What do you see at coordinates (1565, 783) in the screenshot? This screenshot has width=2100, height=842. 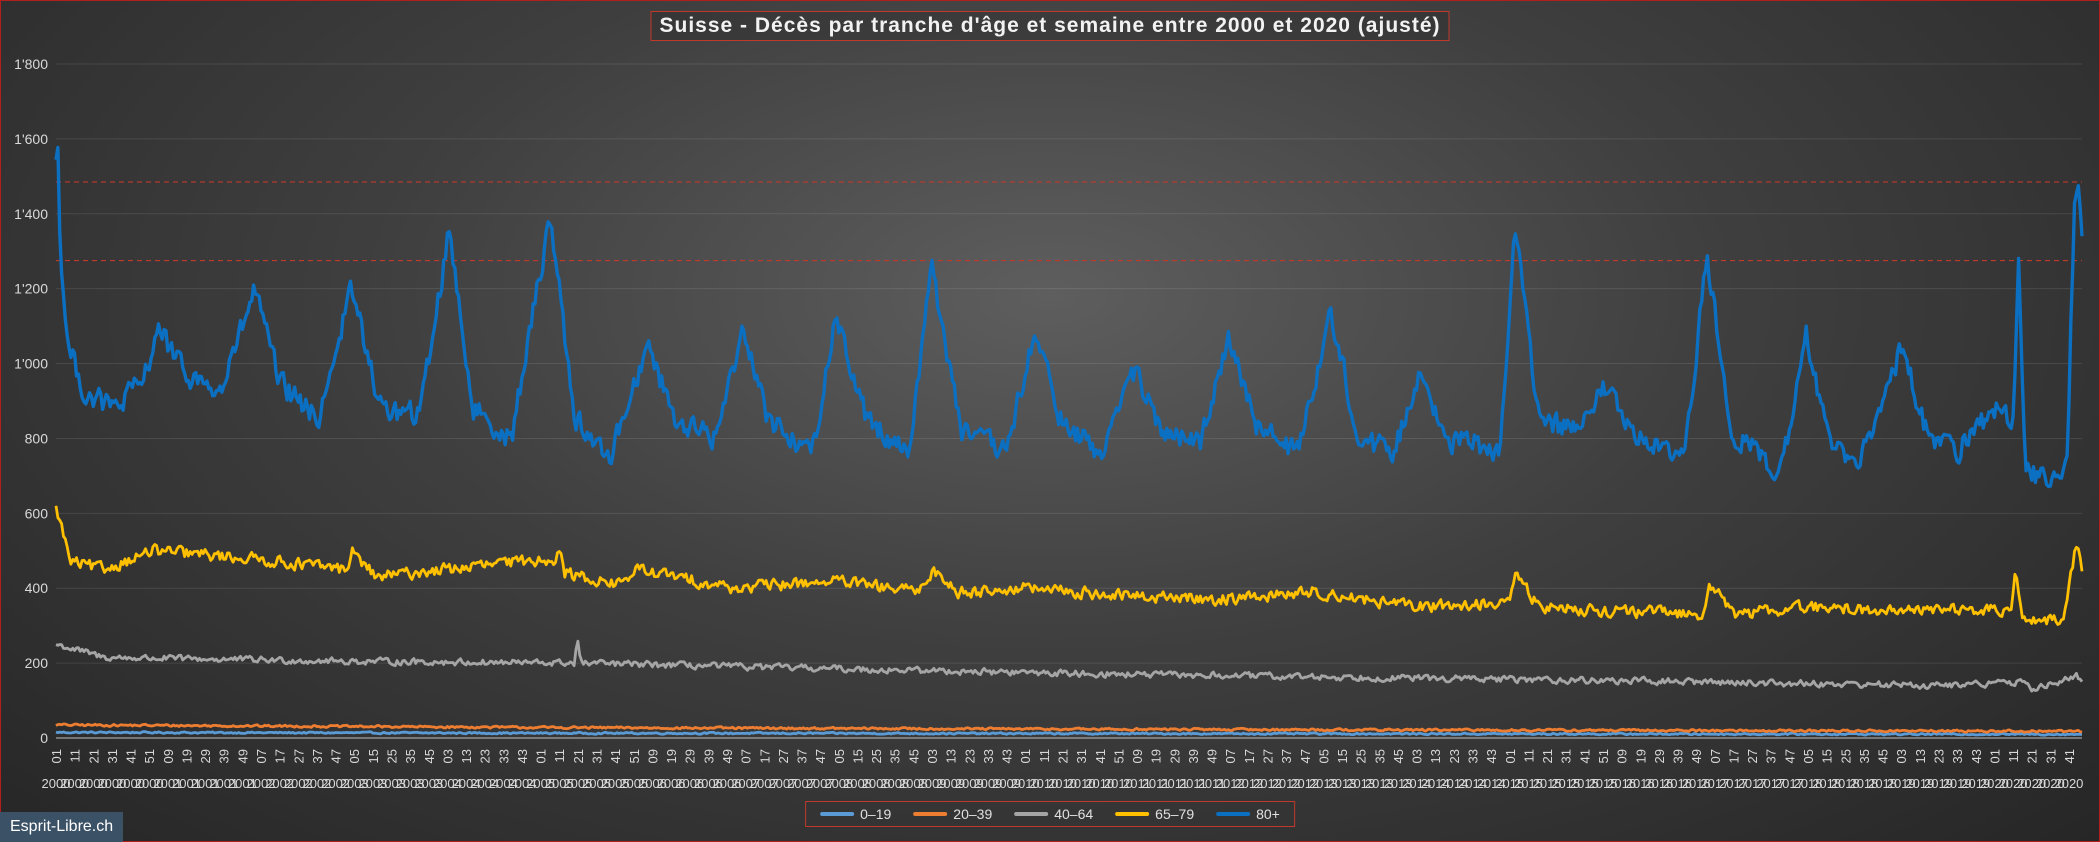 I see `x-tick-year-label: 2015` at bounding box center [1565, 783].